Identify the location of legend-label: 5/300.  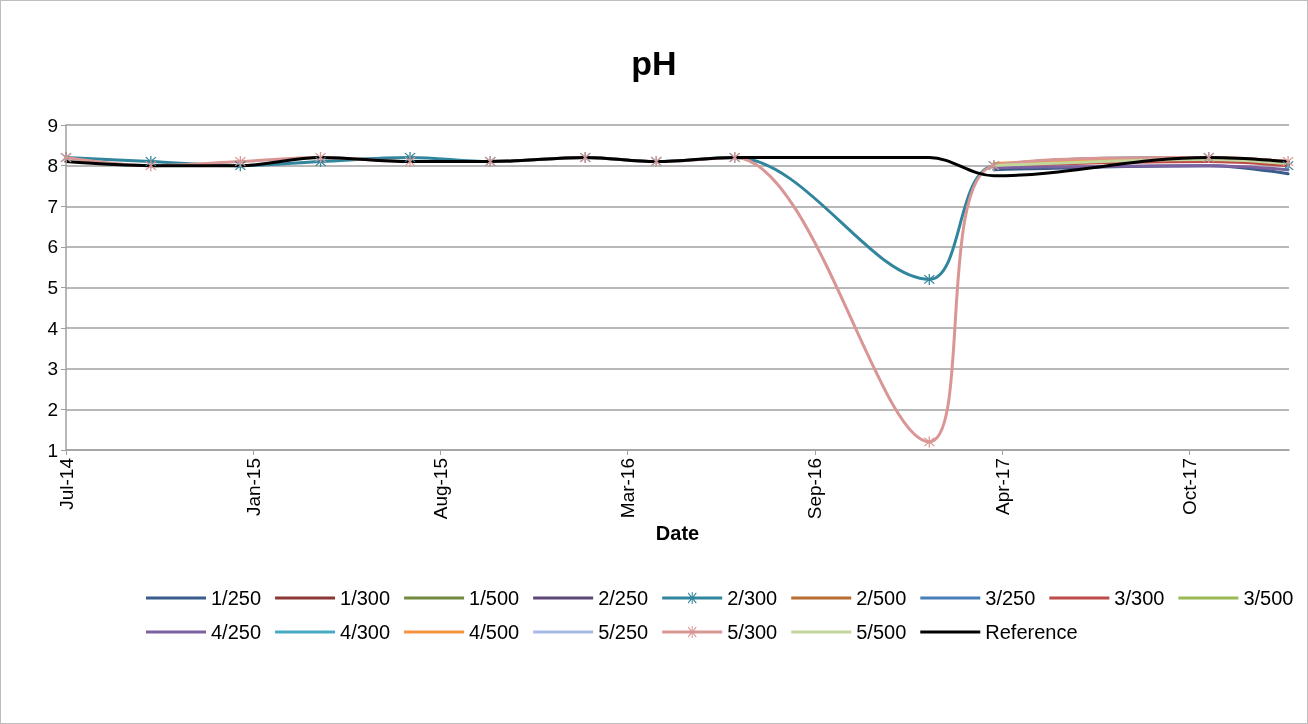
(752, 632).